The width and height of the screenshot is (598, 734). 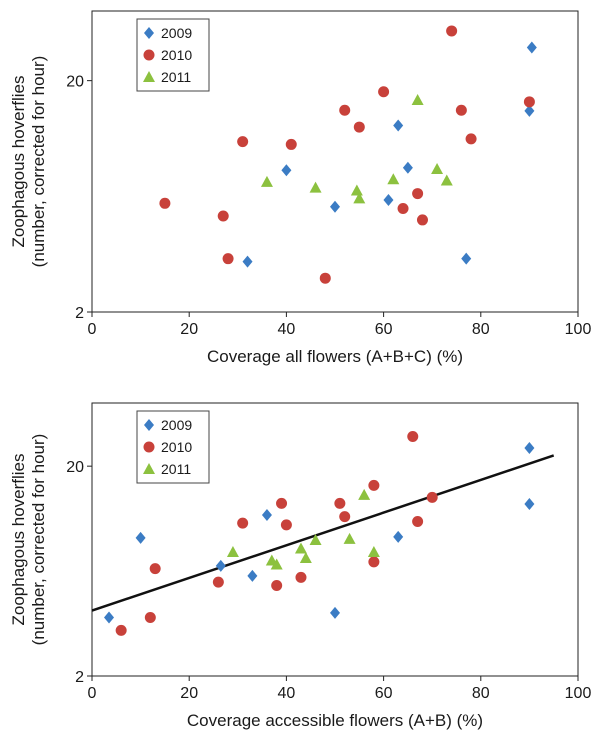 I want to click on x-axis-label: Coverage all flowers (A+B+C) (%), so click(x=335, y=356).